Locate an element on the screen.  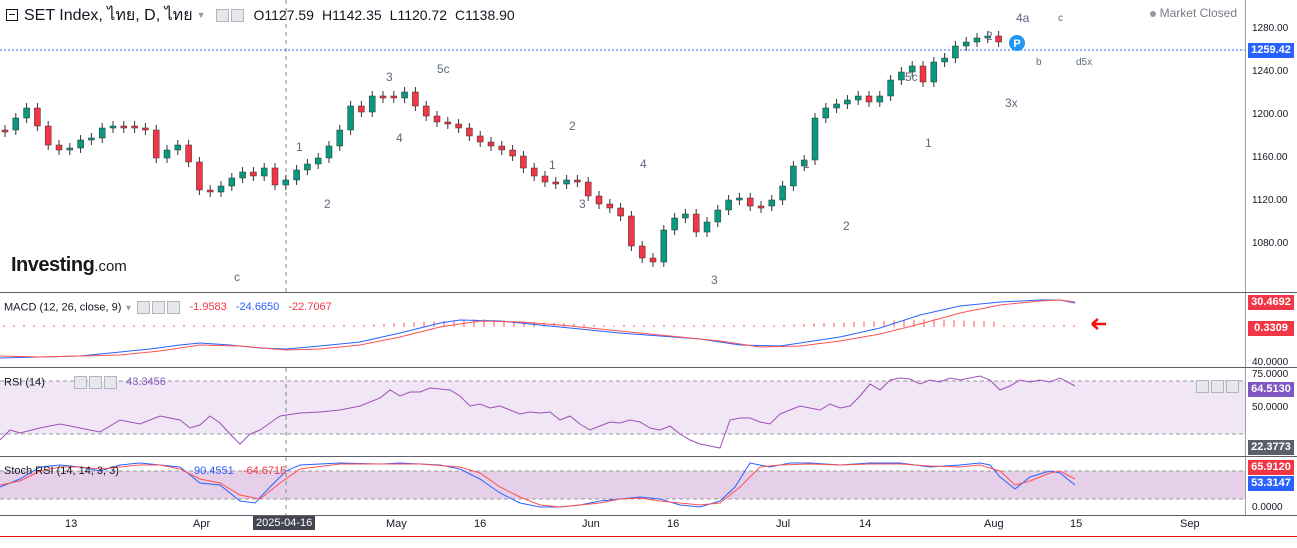
wave-label: 1 is located at coordinates (299, 147).